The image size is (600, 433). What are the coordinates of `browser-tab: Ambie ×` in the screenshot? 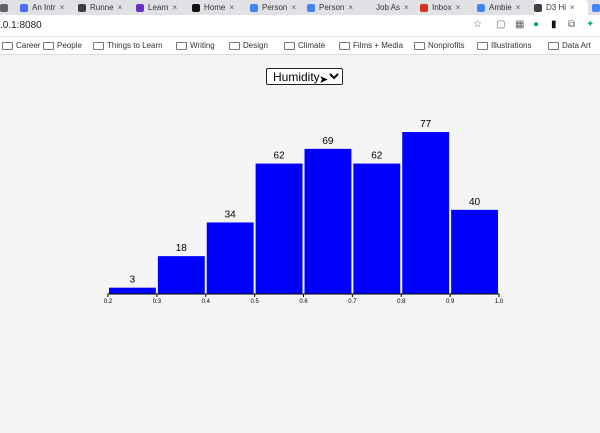 It's located at (503, 7).